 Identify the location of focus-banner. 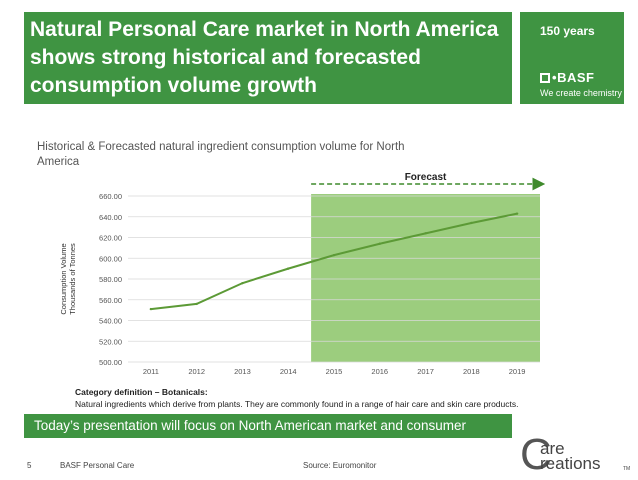
(268, 426).